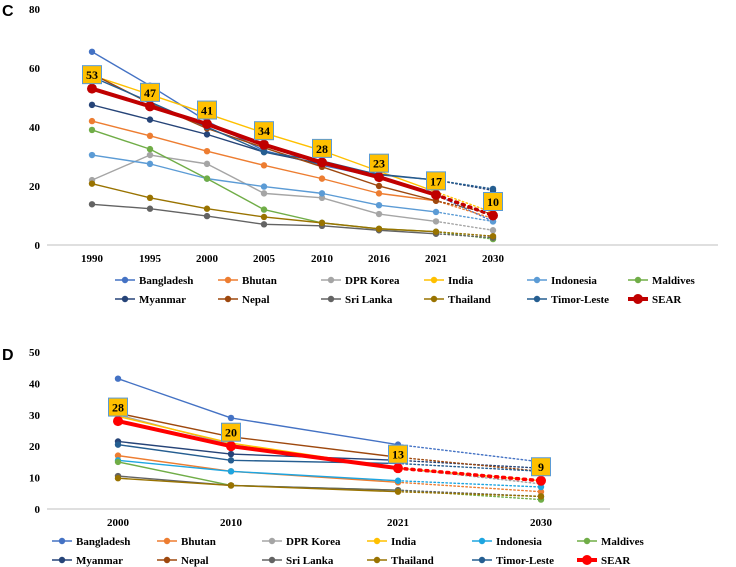  What do you see at coordinates (183, 561) in the screenshot?
I see `legend-item-nepal: Nepal` at bounding box center [183, 561].